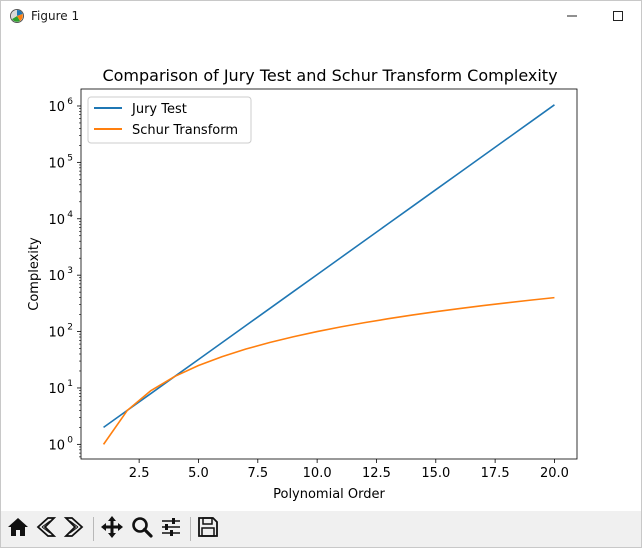 This screenshot has width=642, height=548. I want to click on minimize-button-spacer, so click(573, 16).